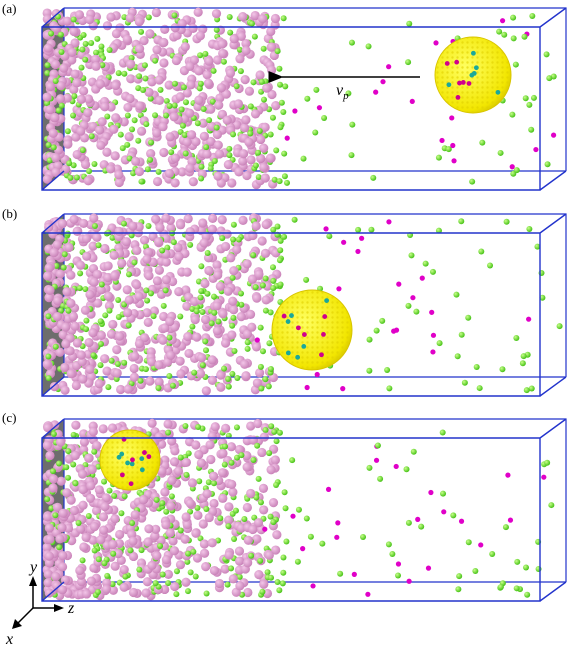  Describe the element at coordinates (325, 316) in the screenshot. I see `surface-site` at that location.